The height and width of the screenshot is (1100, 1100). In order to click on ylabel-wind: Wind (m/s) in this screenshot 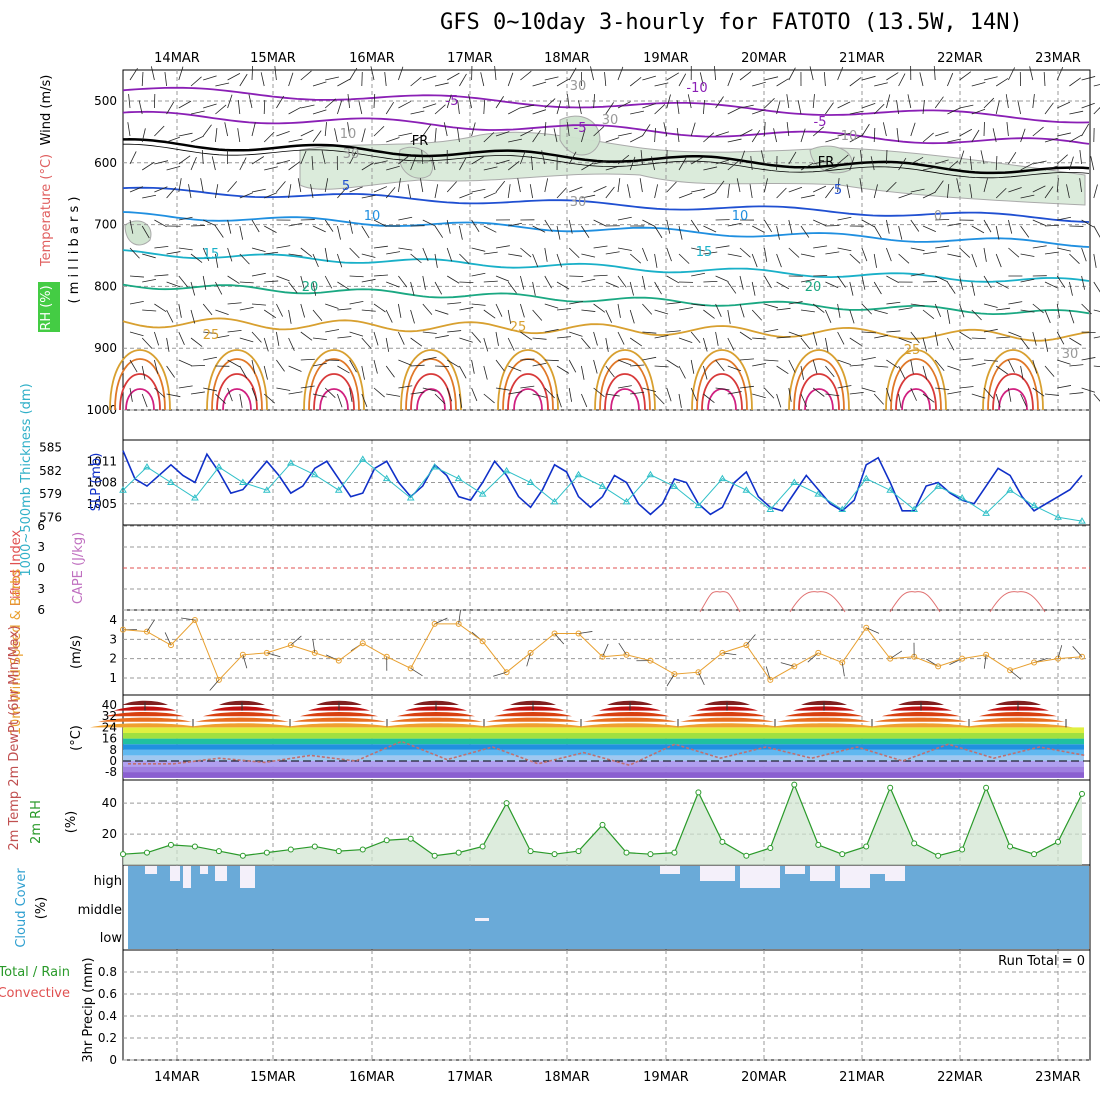, I will do `click(46, 110)`.